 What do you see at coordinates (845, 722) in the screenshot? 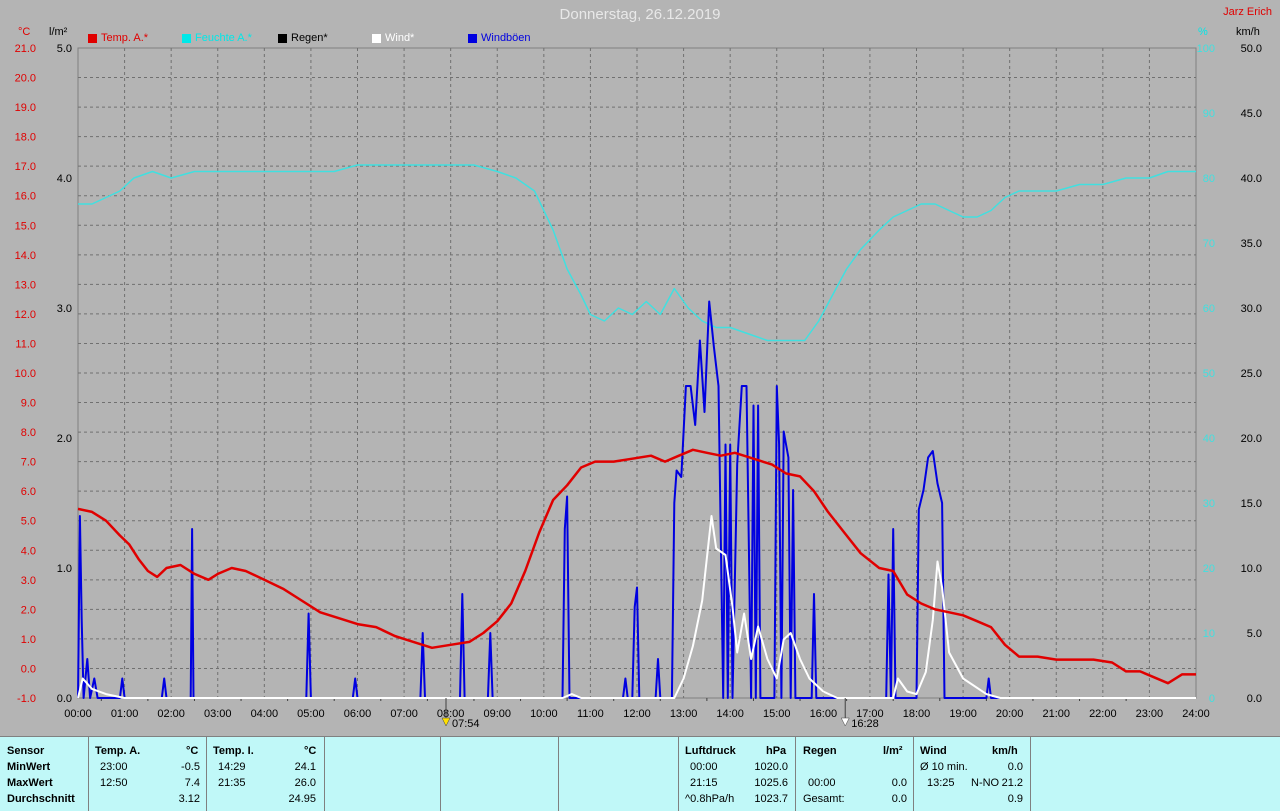
I see `sunset-icon` at bounding box center [845, 722].